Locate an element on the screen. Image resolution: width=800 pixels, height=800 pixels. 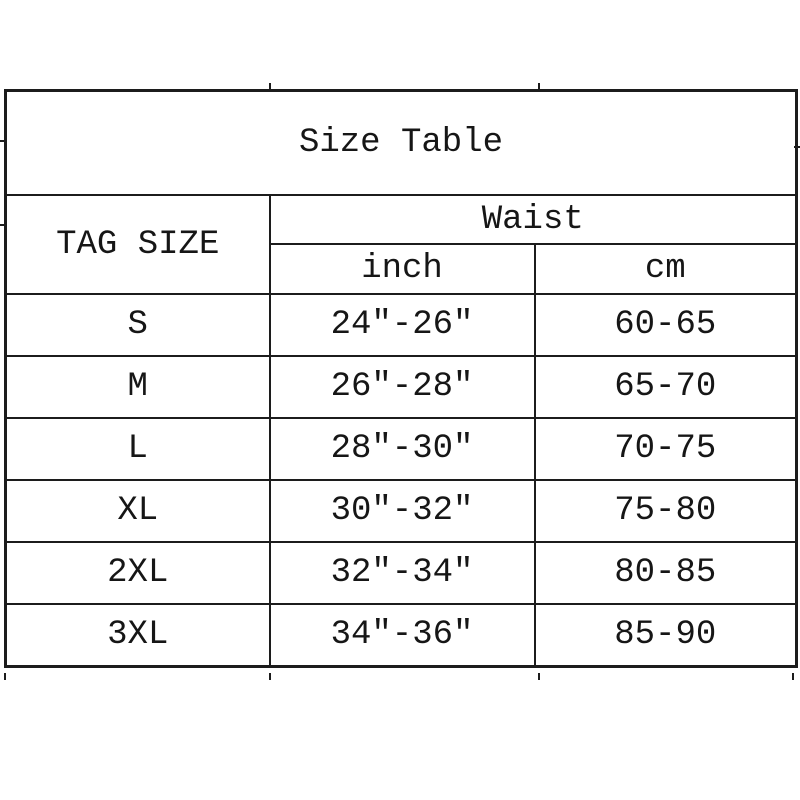
cm-value-cell: 65-70 is located at coordinates (665, 387).